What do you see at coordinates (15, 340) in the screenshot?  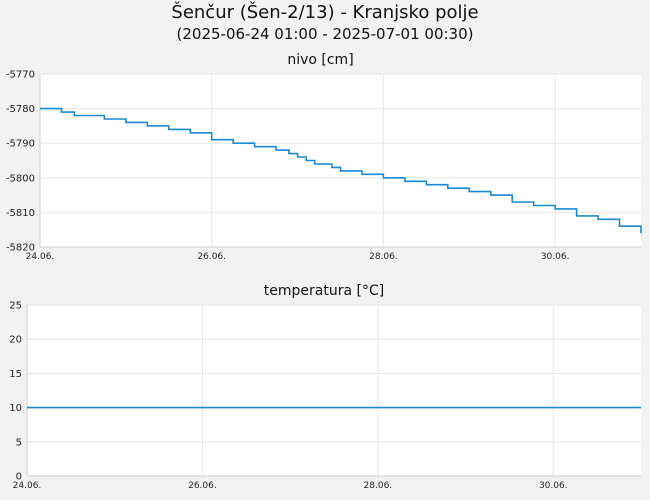 I see `y-tick-label: 20` at bounding box center [15, 340].